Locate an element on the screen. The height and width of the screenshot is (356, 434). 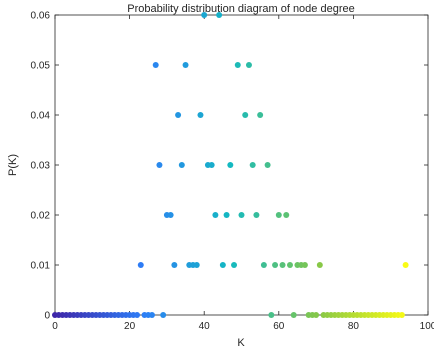
y-tick-label: 0.01 is located at coordinates (41, 266).